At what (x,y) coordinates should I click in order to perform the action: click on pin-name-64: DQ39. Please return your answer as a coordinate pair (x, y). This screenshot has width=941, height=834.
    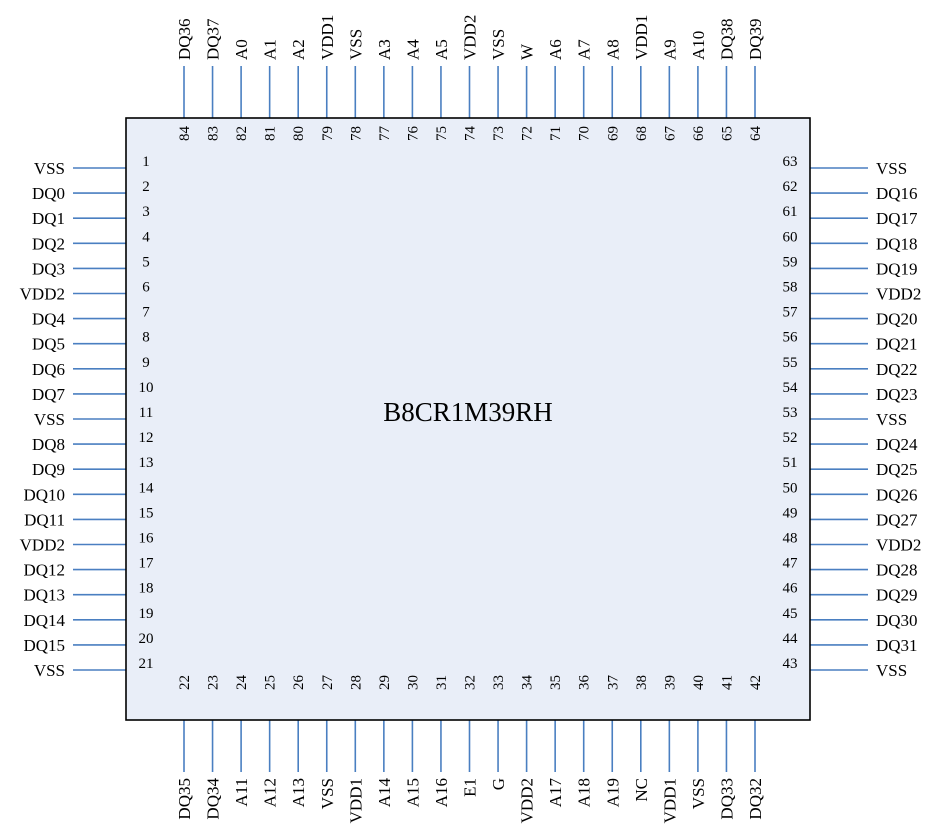
    Looking at the image, I should click on (755, 39).